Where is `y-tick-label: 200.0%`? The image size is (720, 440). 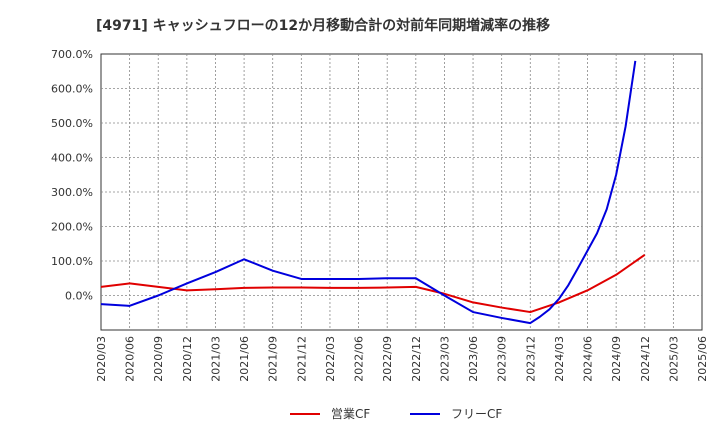
y-tick-label: 200.0% is located at coordinates (72, 227).